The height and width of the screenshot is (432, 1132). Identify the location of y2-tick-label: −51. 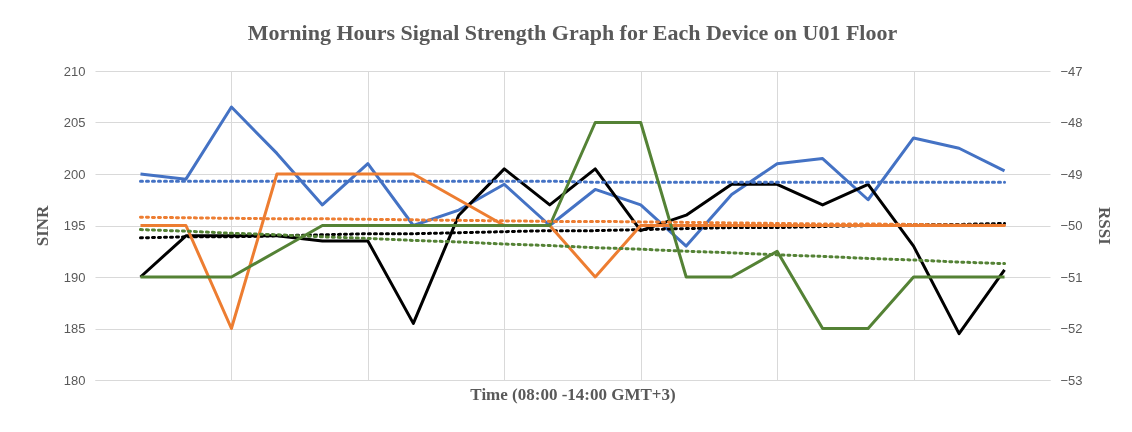
(1071, 277).